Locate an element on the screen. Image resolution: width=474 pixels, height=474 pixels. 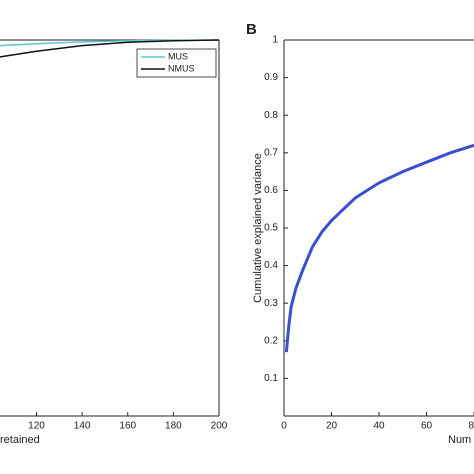
x-tick-label: 160 is located at coordinates (127, 426).